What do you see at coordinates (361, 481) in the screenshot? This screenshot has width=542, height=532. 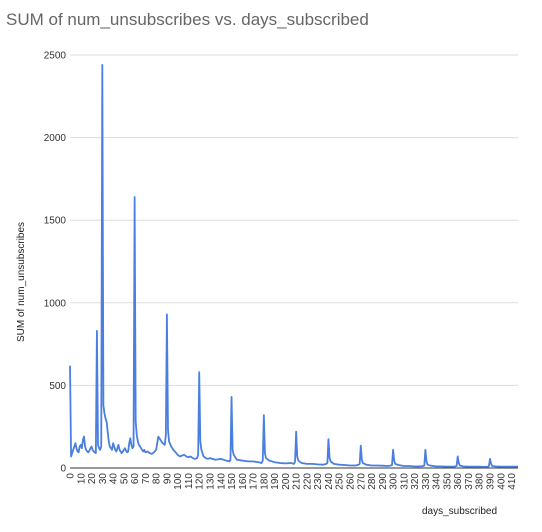 I see `x-tick-label: 270` at bounding box center [361, 481].